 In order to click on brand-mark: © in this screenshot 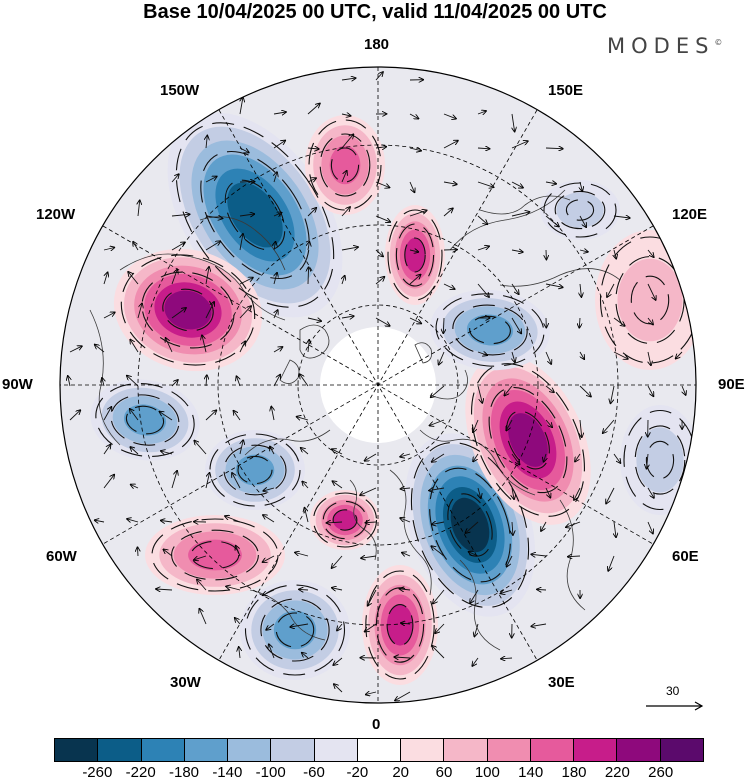, I will do `click(718, 42)`.